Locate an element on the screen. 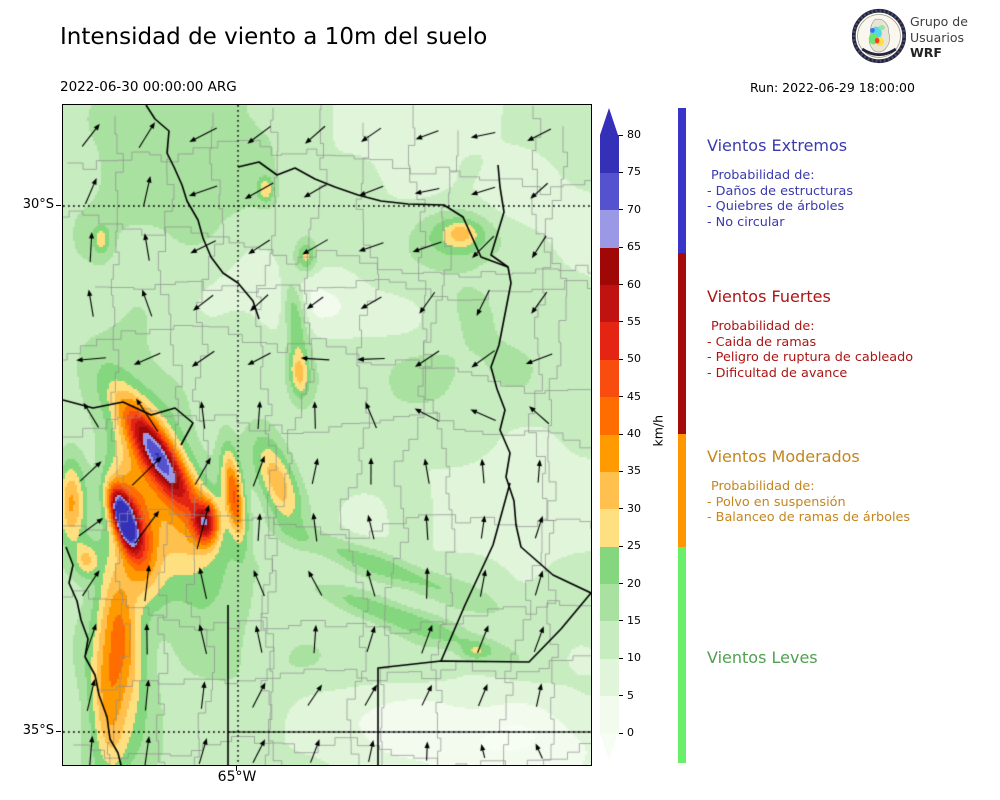  colorbar-tick-label: 80 is located at coordinates (634, 134).